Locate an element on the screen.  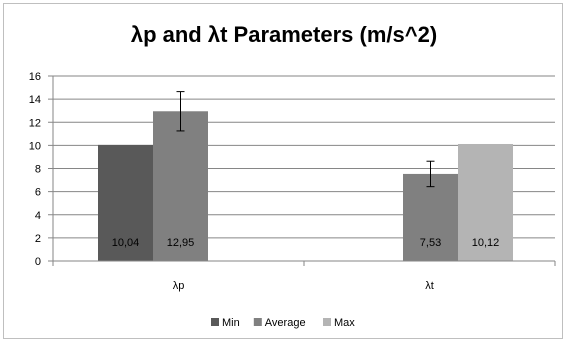
y-tick-label: 2 is located at coordinates (38, 239).